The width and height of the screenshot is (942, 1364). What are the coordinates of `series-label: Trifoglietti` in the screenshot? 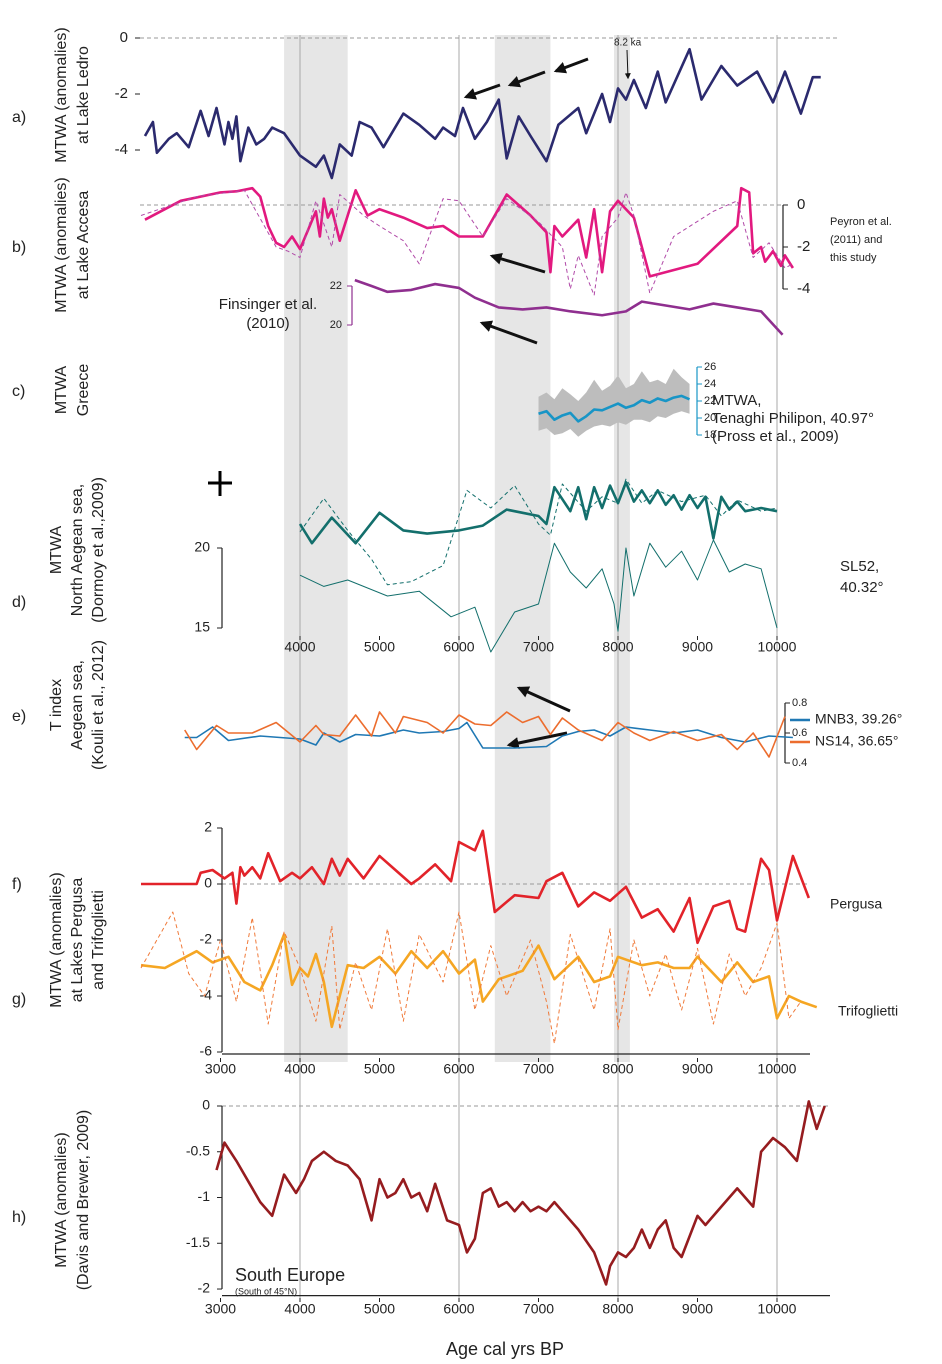 It's located at (868, 1011).